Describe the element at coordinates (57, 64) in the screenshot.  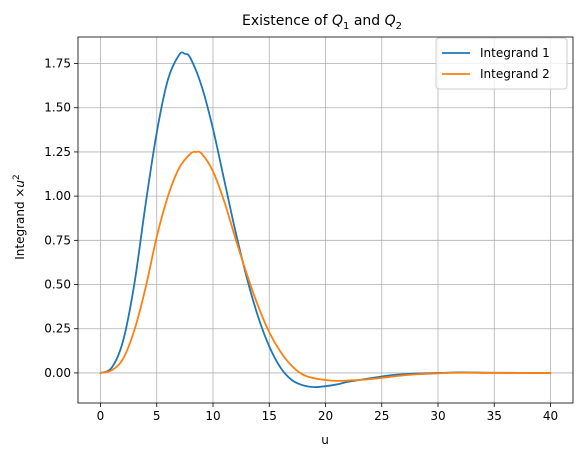
I see `y-tick-label: 1.75` at that location.